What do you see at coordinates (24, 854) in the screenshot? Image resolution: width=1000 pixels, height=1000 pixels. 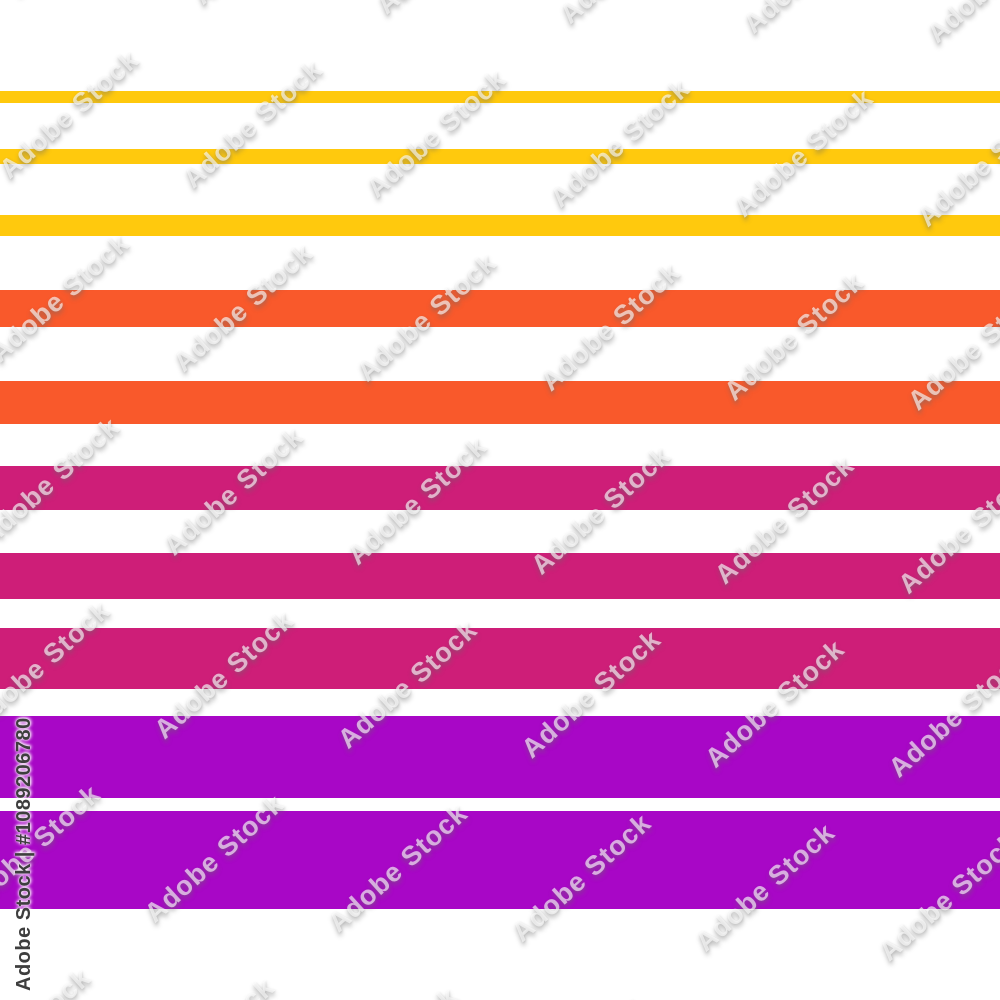 I see `stock-id-watermark: Adobe Stock | #1089206780` at bounding box center [24, 854].